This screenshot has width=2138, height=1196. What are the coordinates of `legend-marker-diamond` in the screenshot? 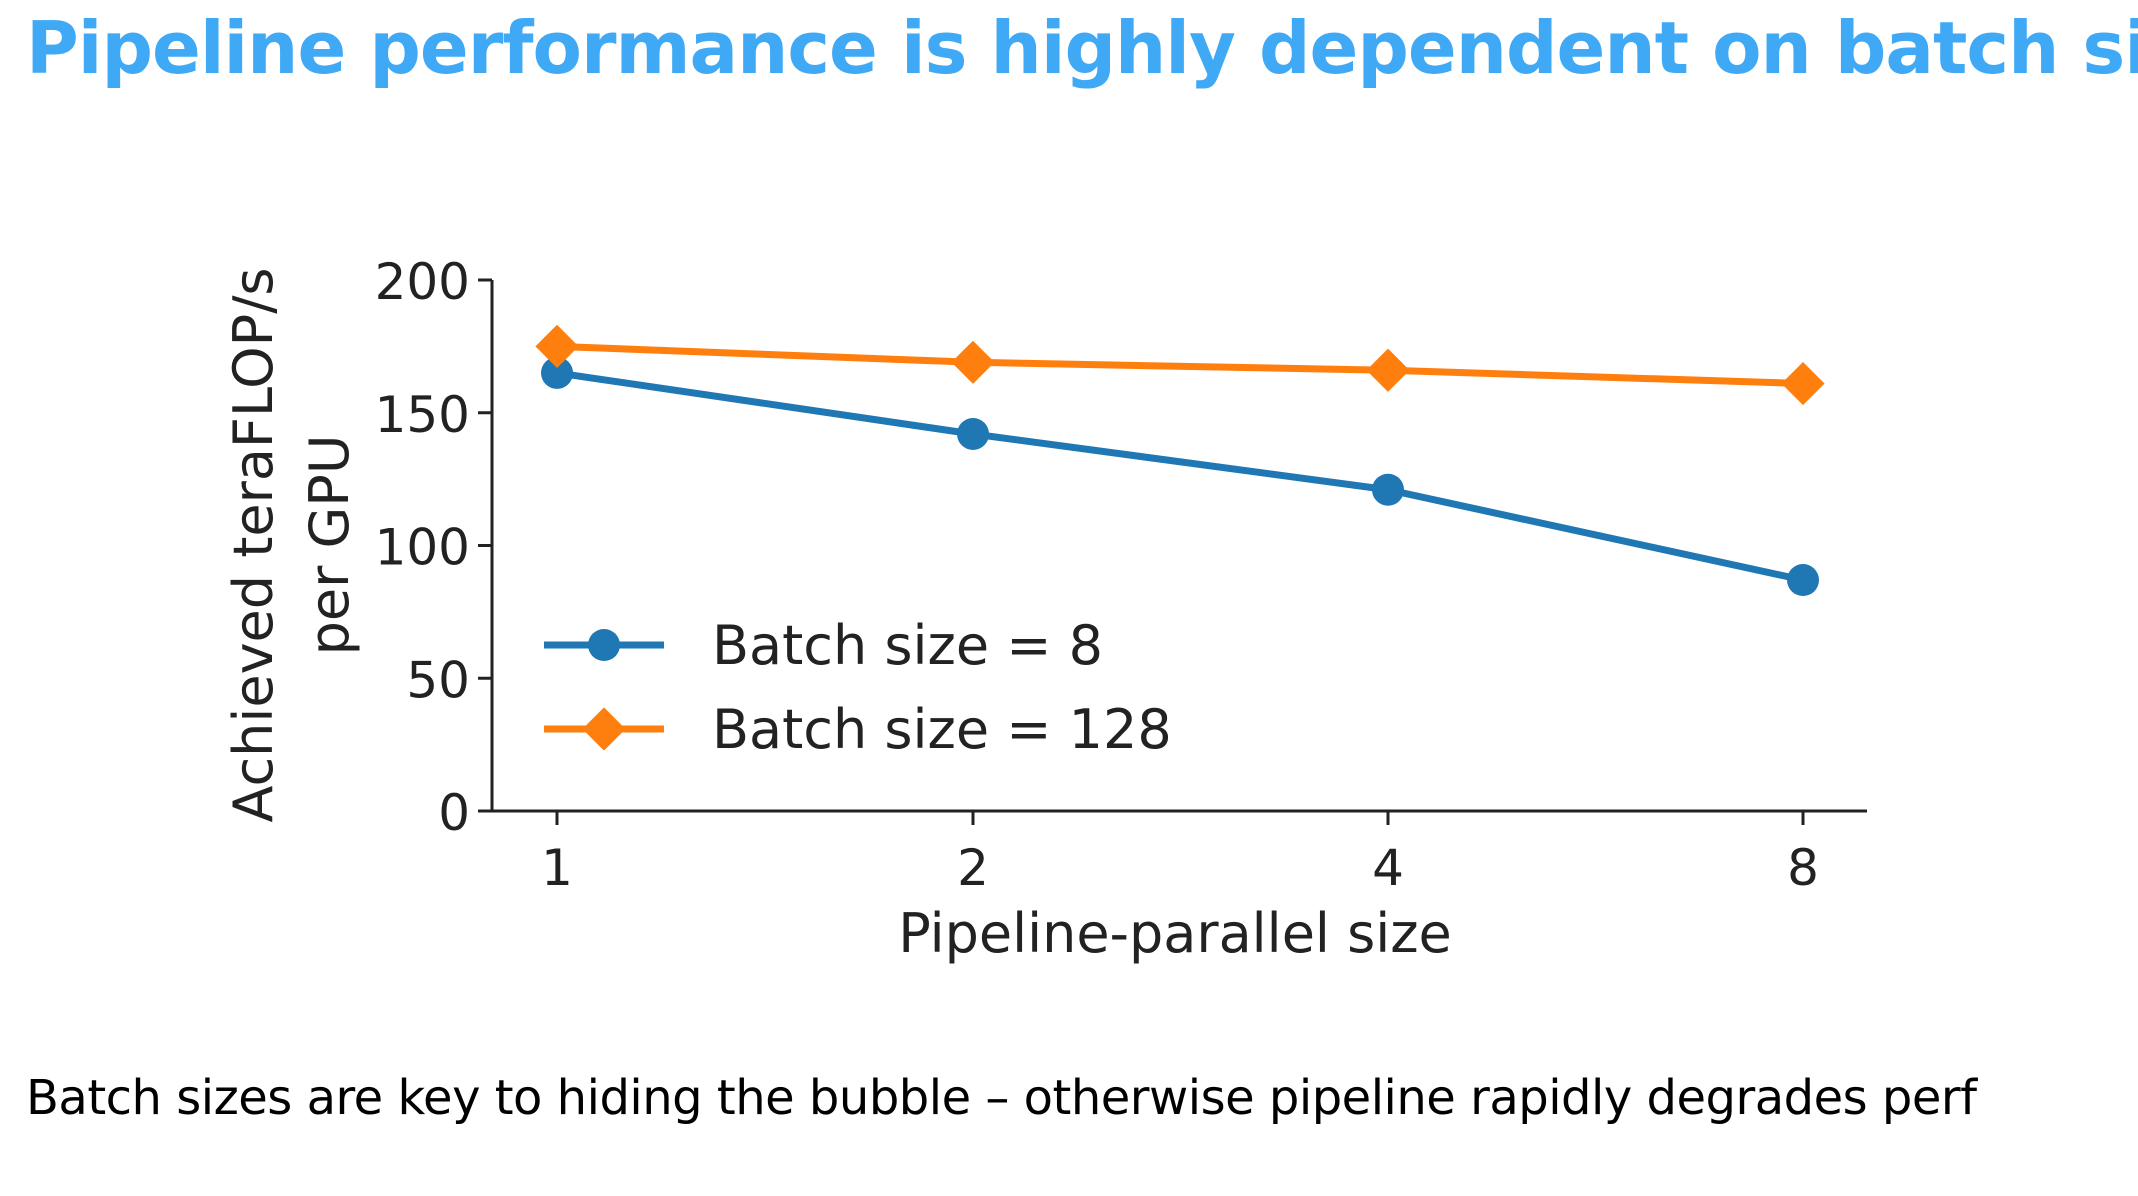 It's located at (604, 729).